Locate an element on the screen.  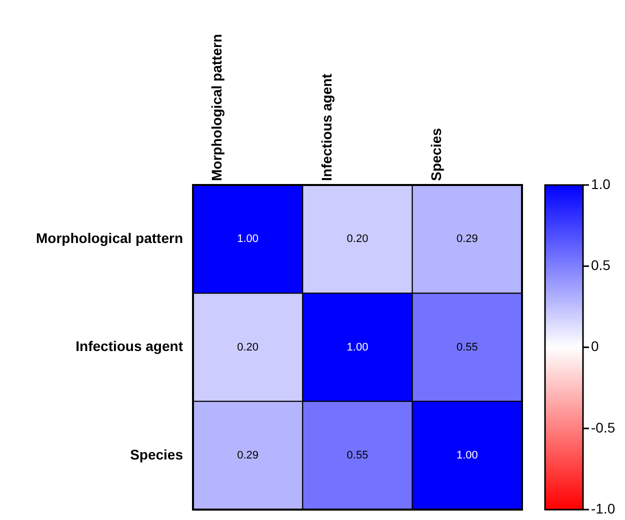
x-tick-label: Infectious agent is located at coordinates (326, 127).